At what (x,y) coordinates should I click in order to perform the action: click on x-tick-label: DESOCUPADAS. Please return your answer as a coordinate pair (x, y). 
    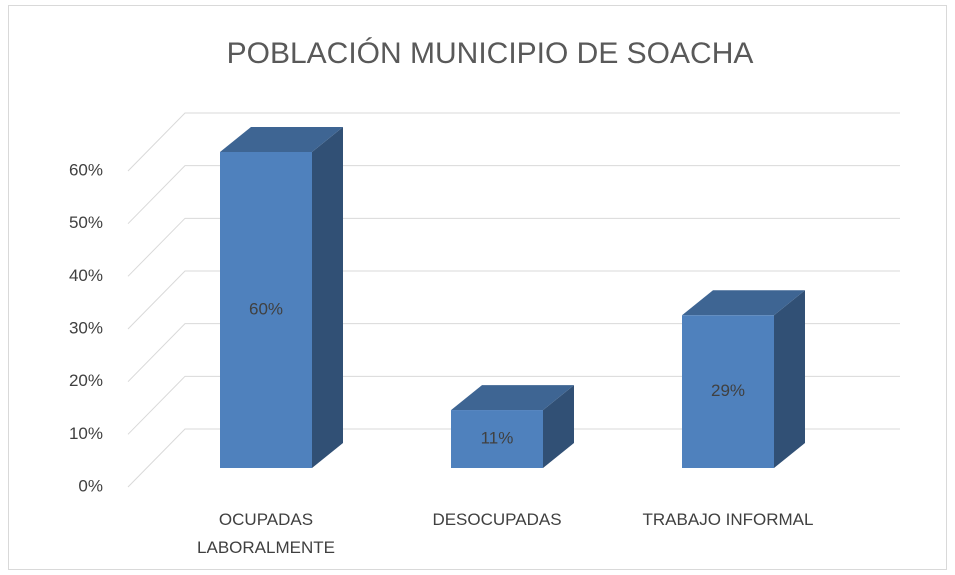
    Looking at the image, I should click on (497, 519).